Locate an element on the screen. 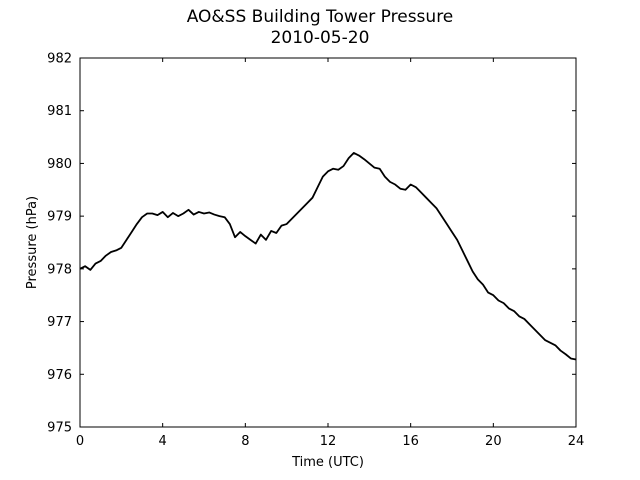 The height and width of the screenshot is (480, 640). y-tick-label: 981 is located at coordinates (59, 111).